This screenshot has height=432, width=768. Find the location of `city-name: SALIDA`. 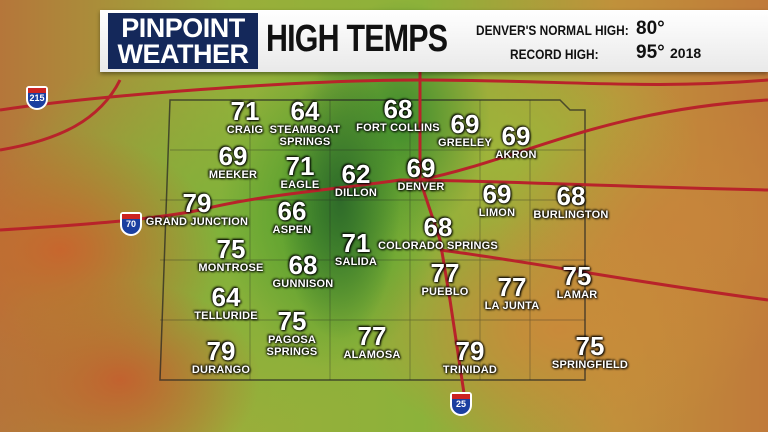

city-name: SALIDA is located at coordinates (356, 262).